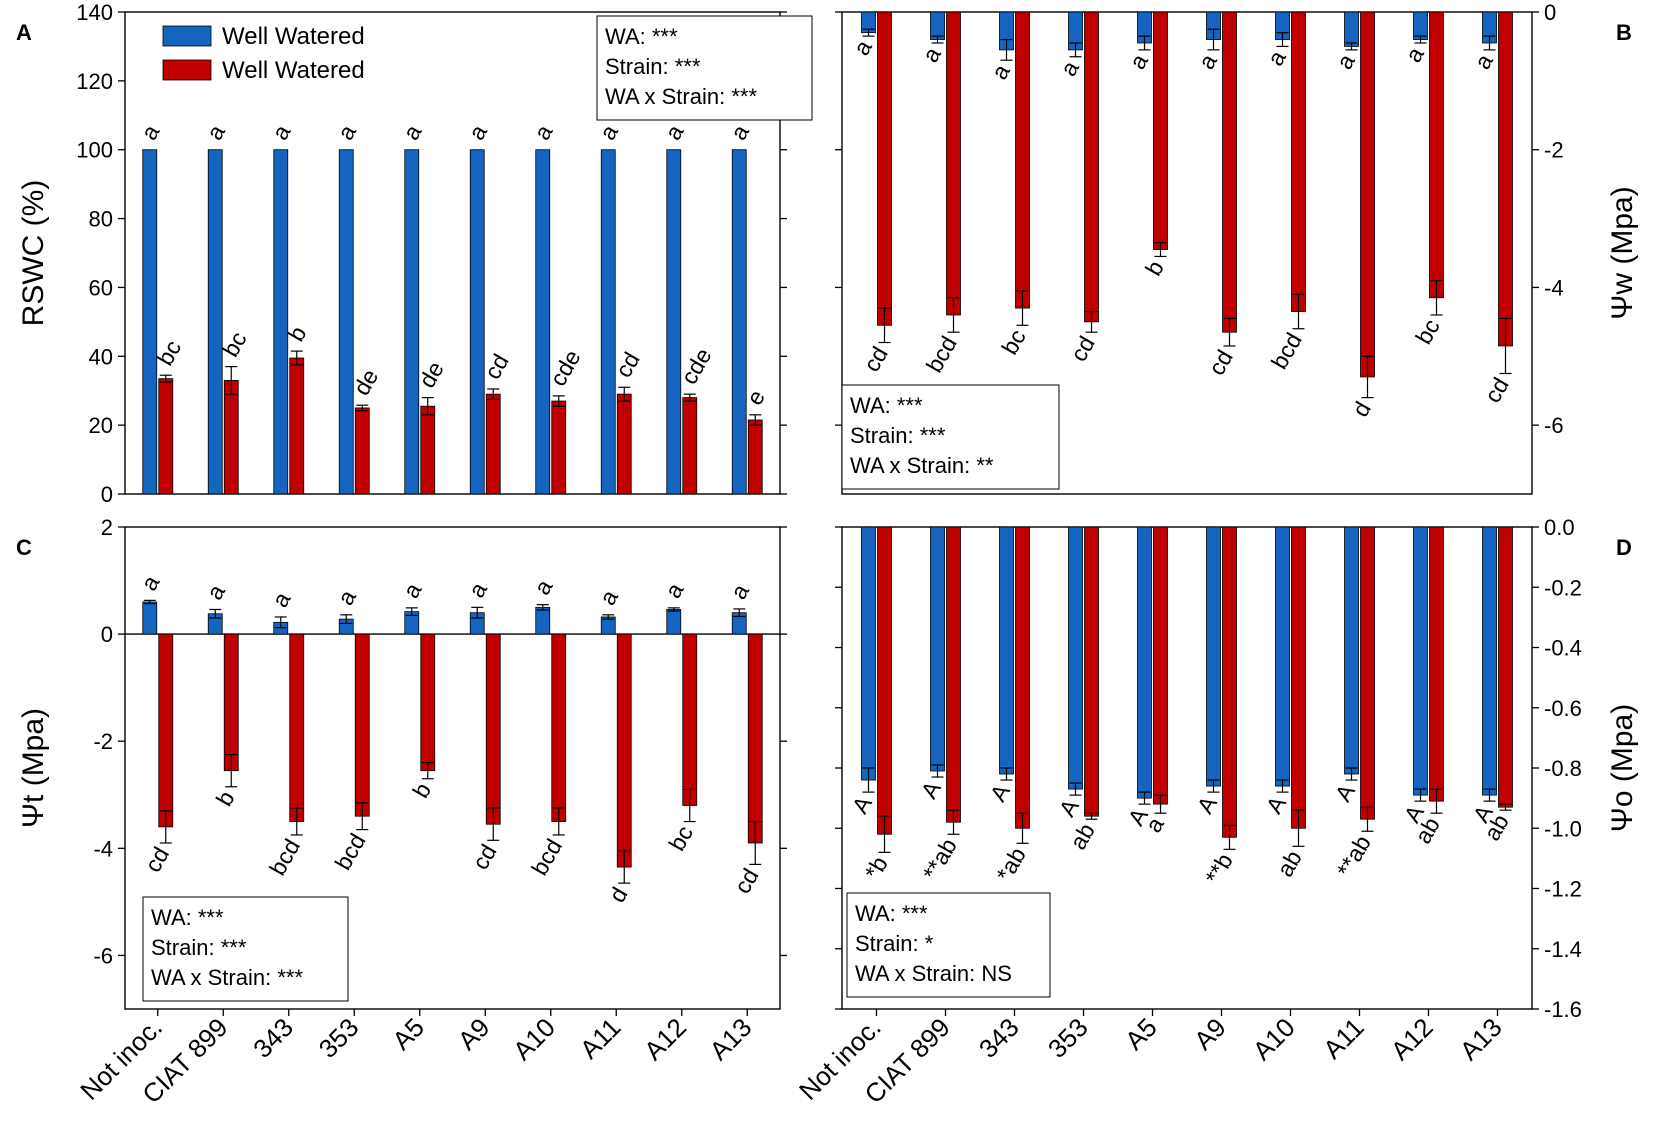 The width and height of the screenshot is (1654, 1130). I want to click on x-category-label: A12, so click(665, 1039).